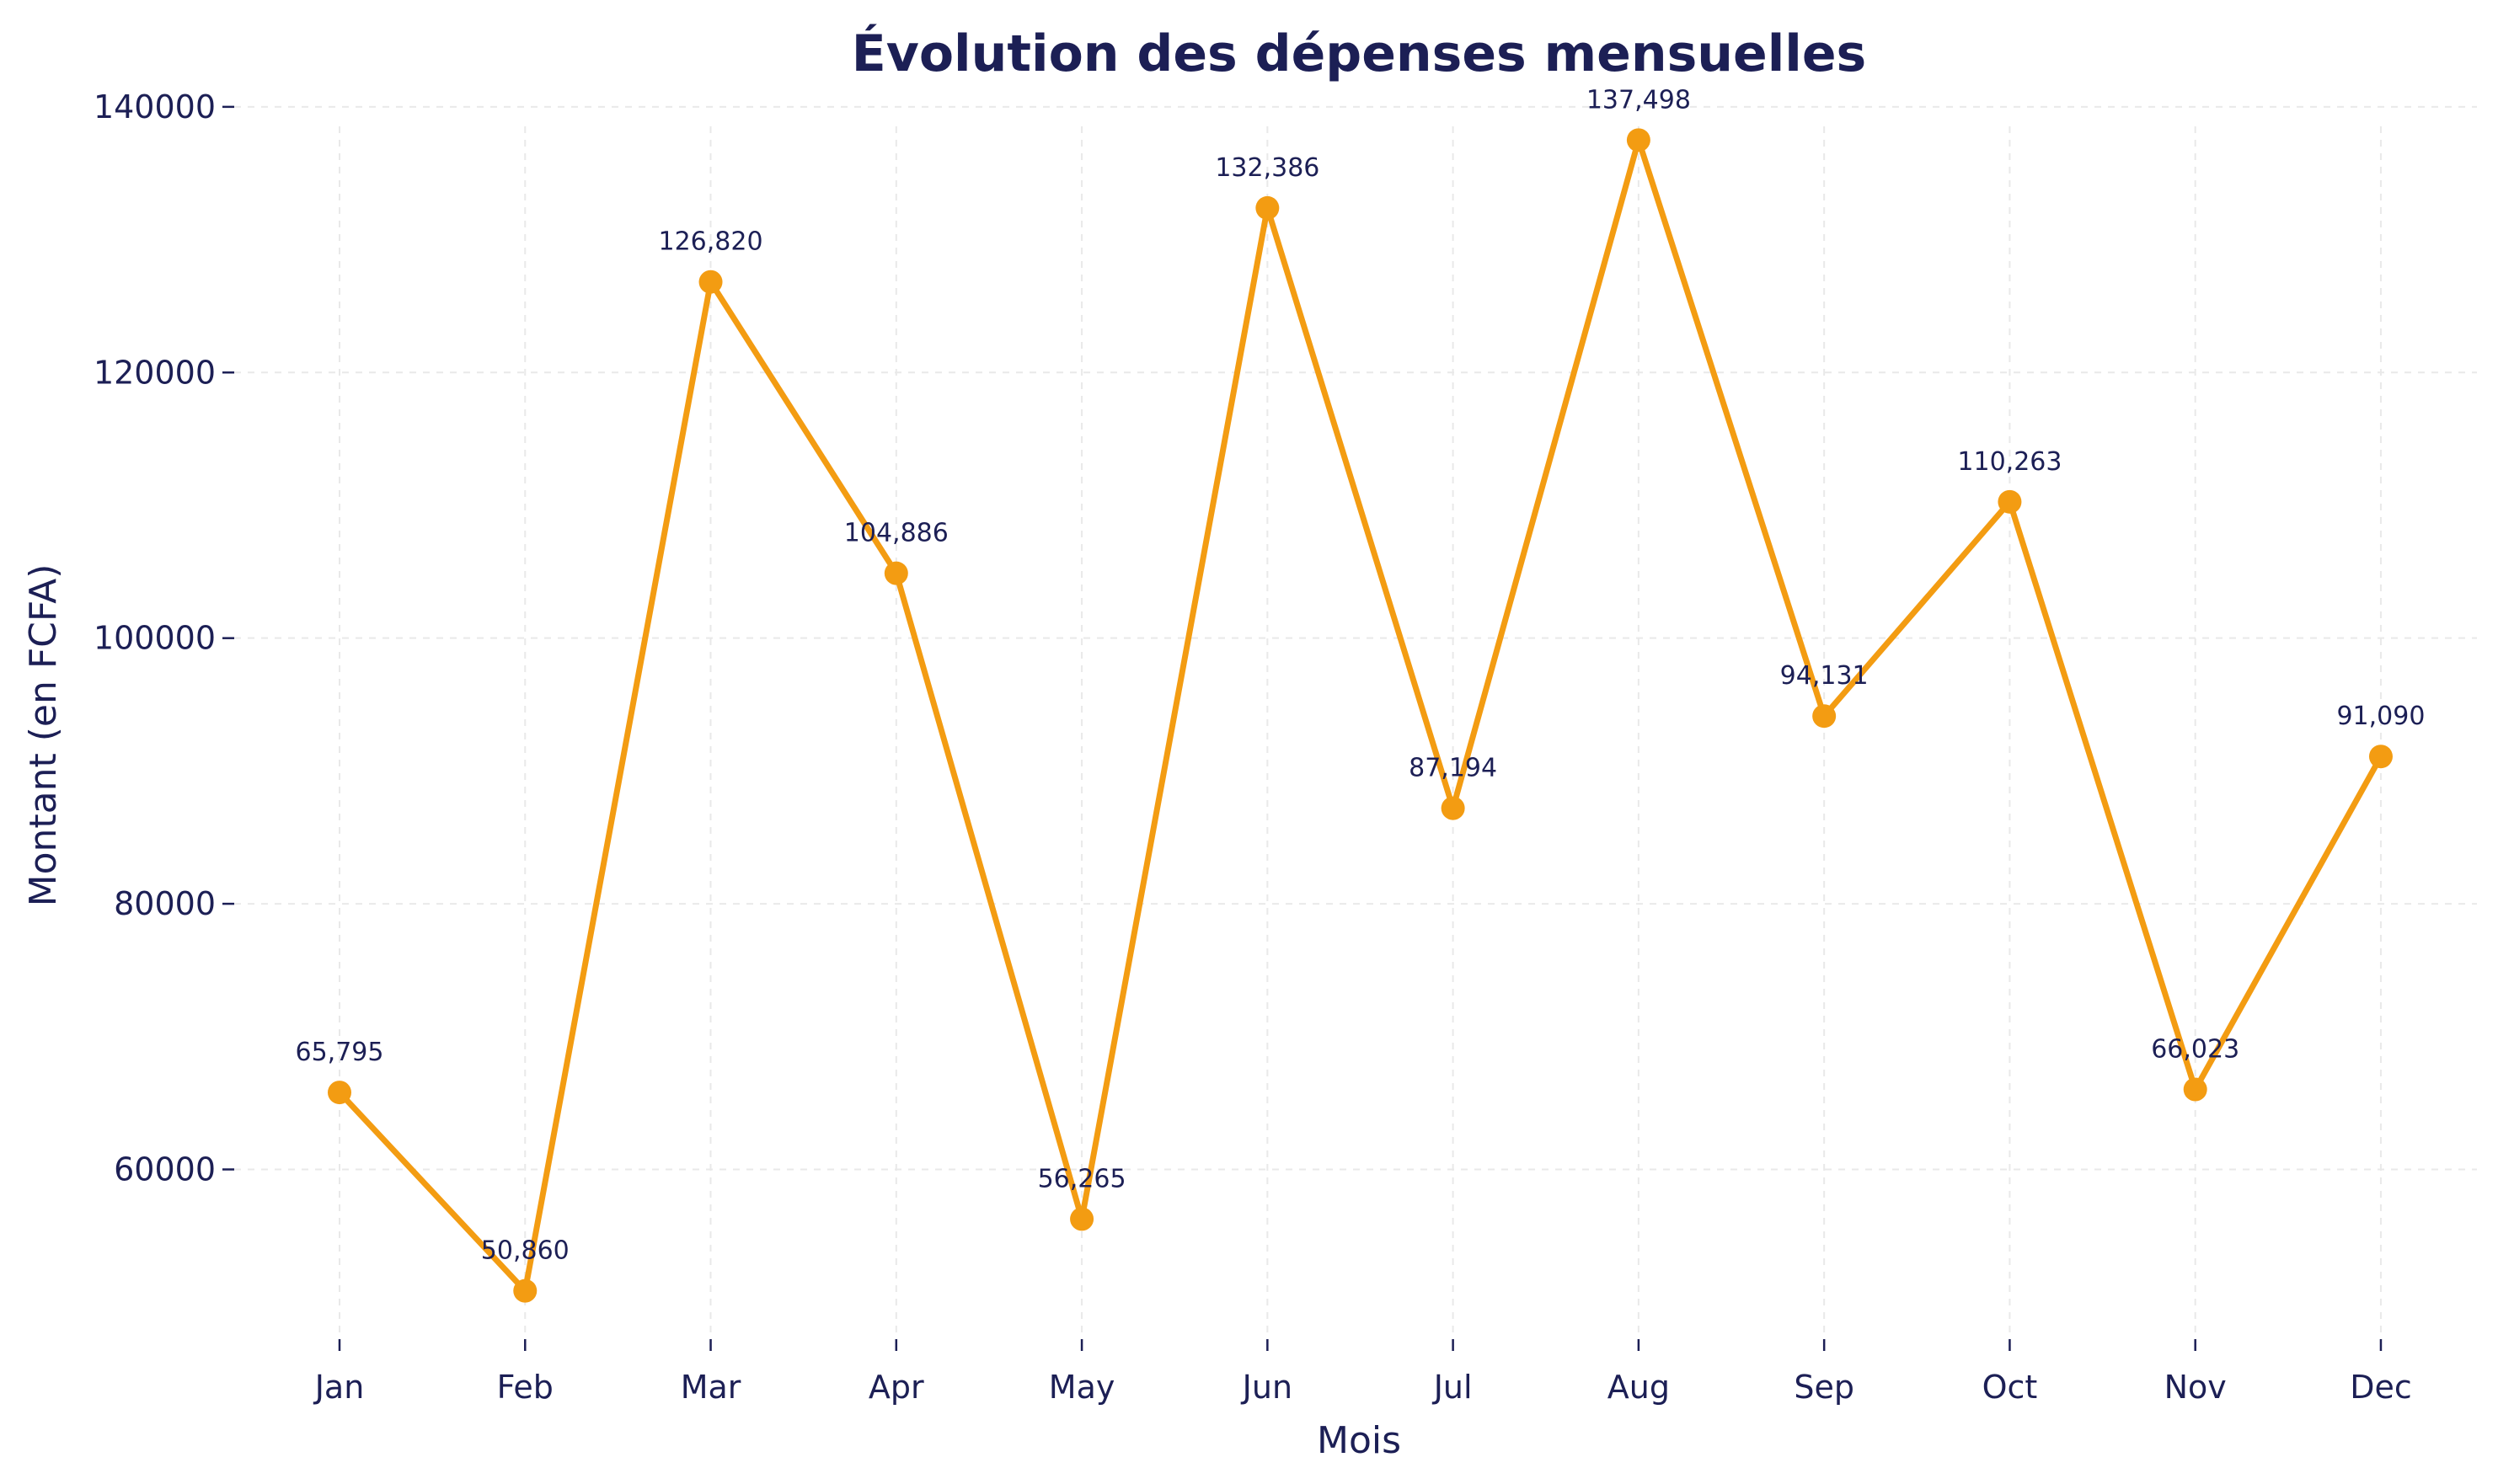 The width and height of the screenshot is (2498, 1484). I want to click on data-label: 66,023, so click(2195, 1050).